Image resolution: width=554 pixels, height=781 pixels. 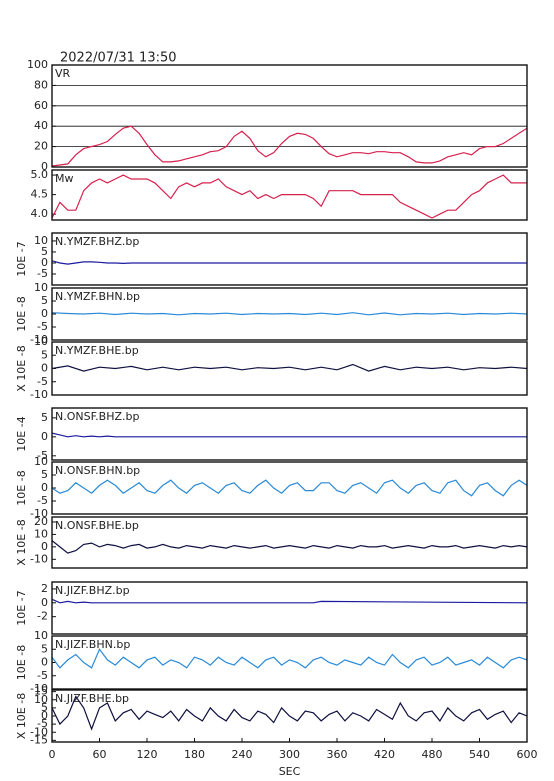 What do you see at coordinates (97, 470) in the screenshot?
I see `panel-title: N.ONSF.BHN.bp` at bounding box center [97, 470].